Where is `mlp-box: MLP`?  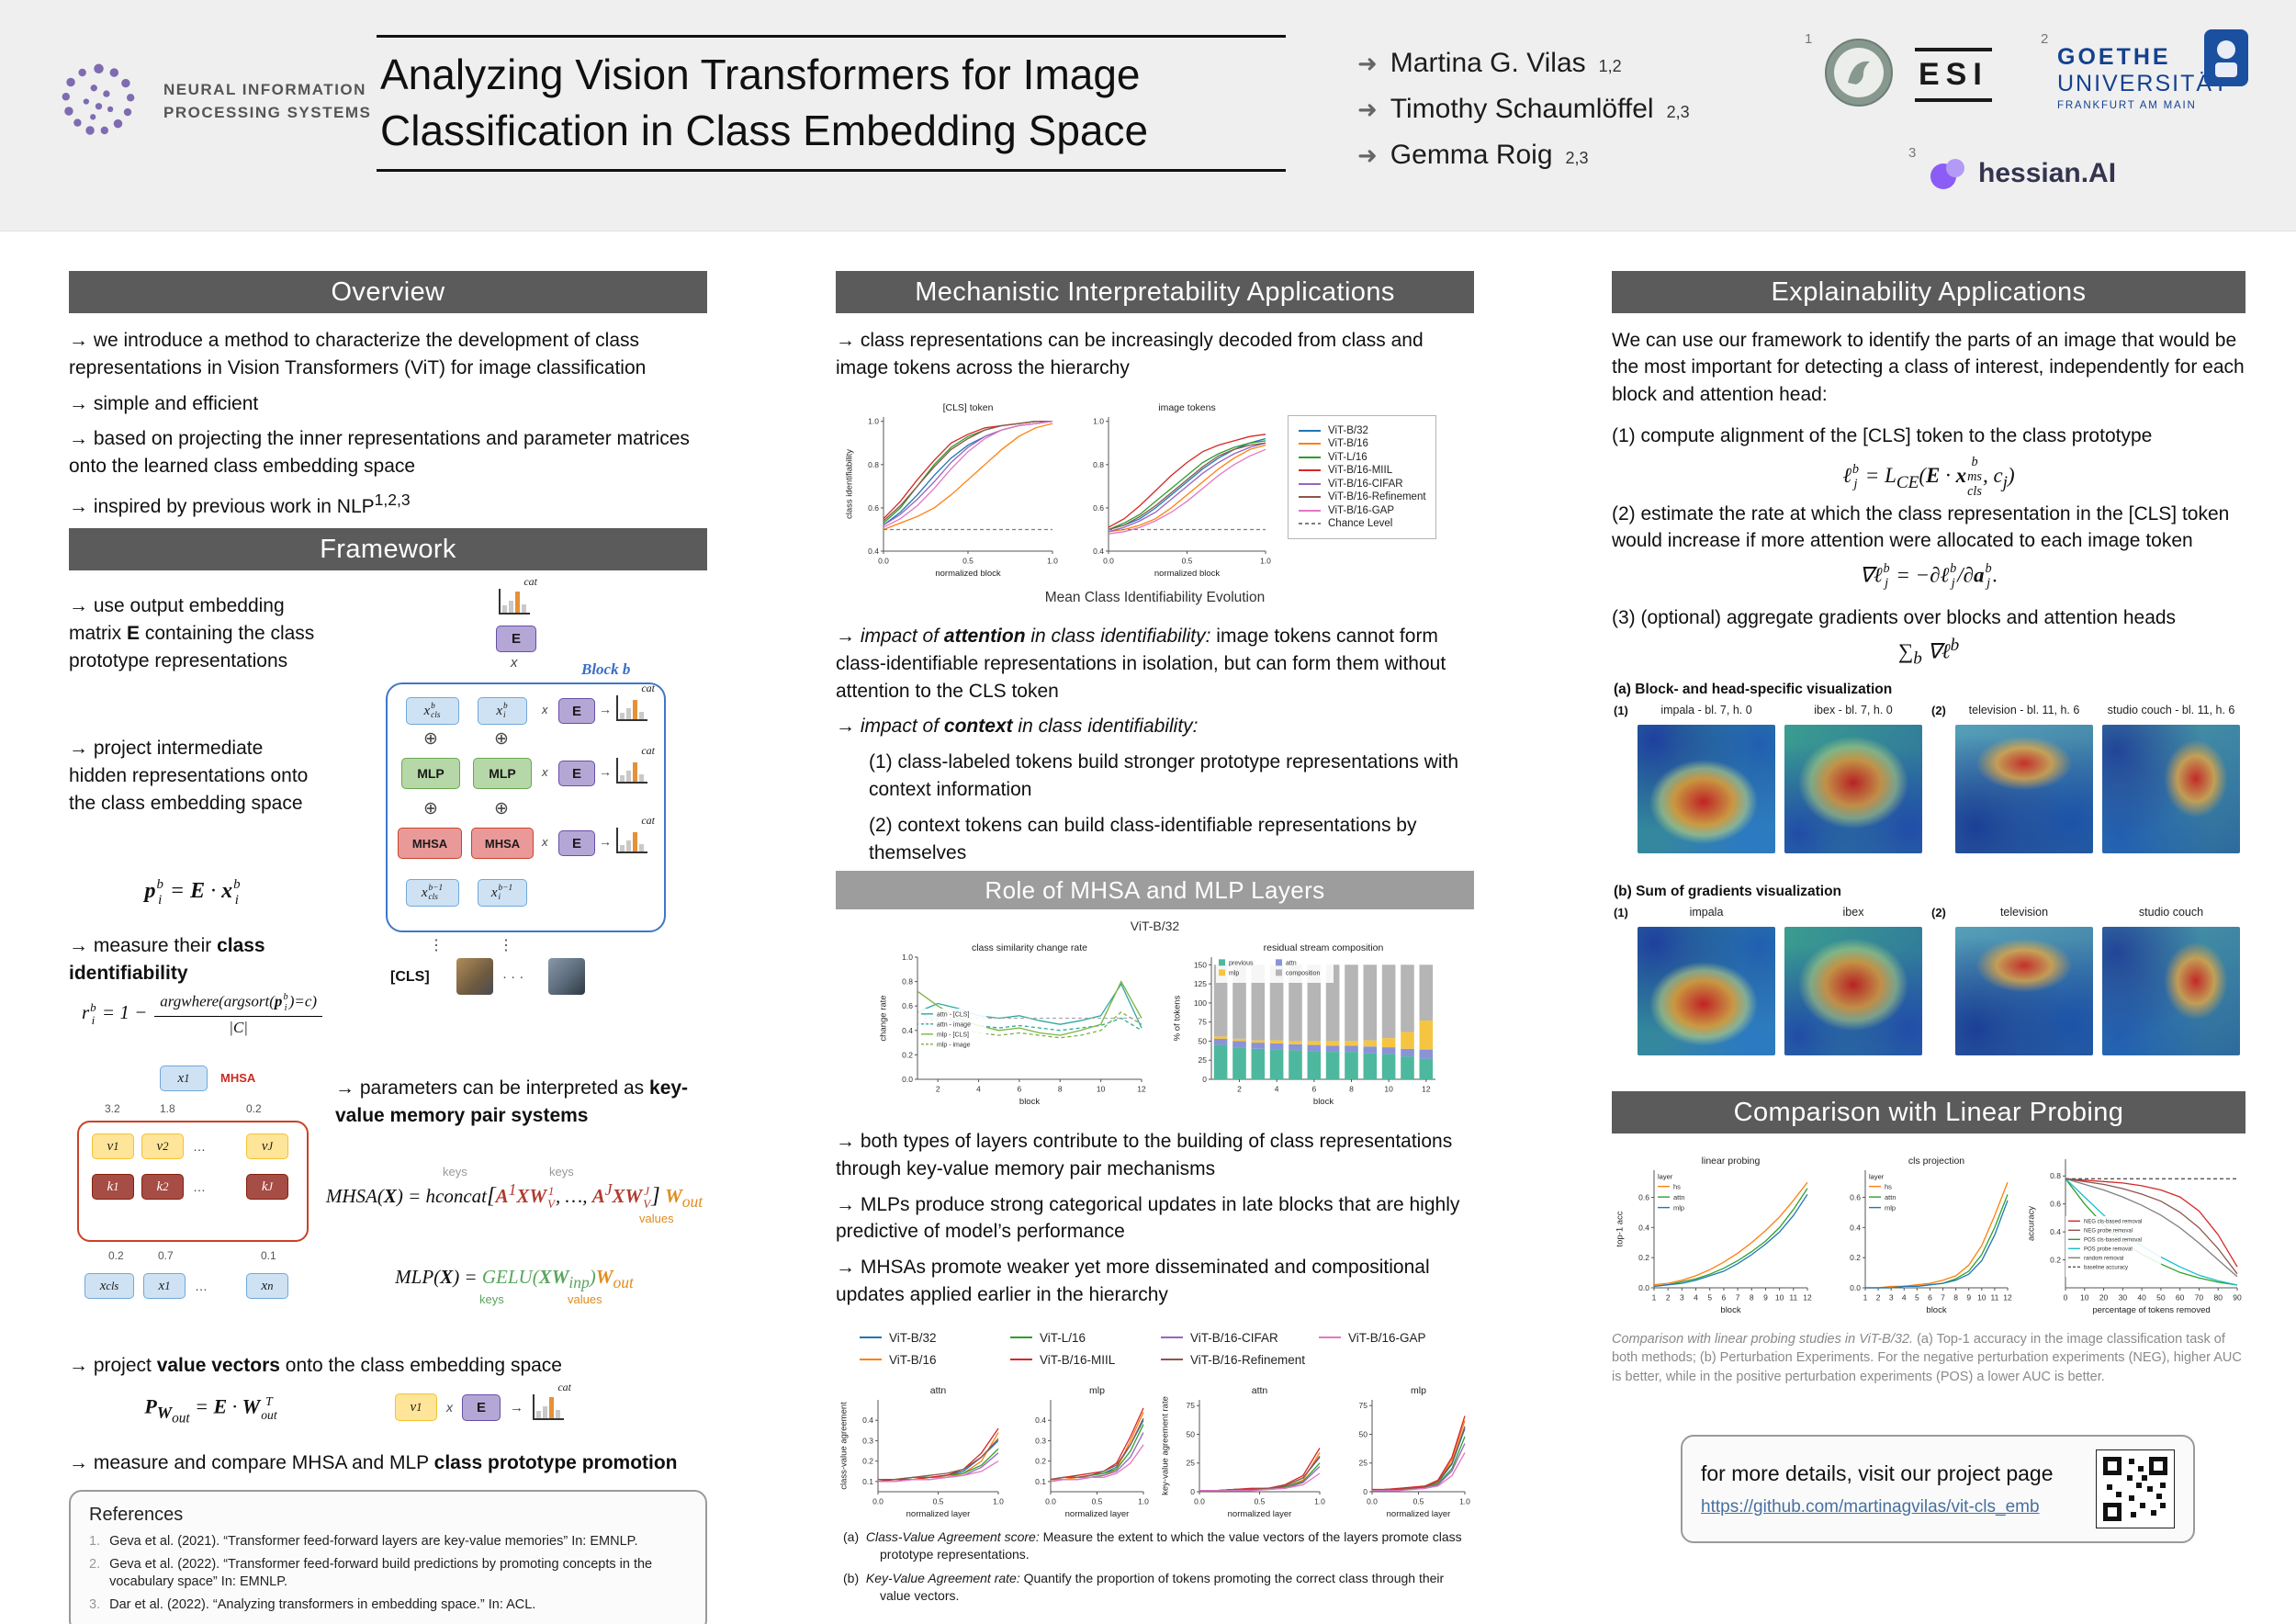
mlp-box: MLP is located at coordinates (502, 773).